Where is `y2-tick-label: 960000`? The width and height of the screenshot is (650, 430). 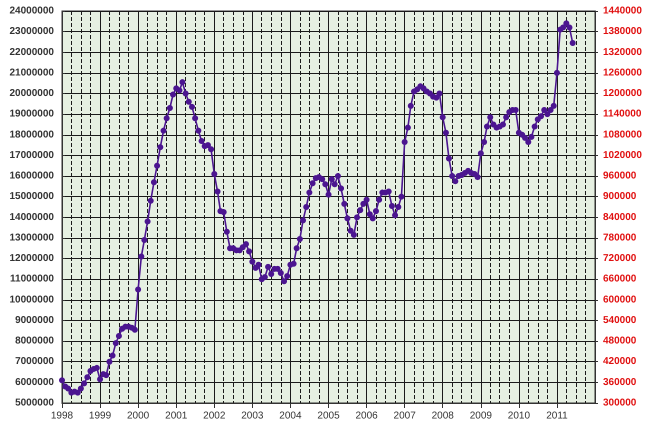 y2-tick-label: 960000 is located at coordinates (620, 176).